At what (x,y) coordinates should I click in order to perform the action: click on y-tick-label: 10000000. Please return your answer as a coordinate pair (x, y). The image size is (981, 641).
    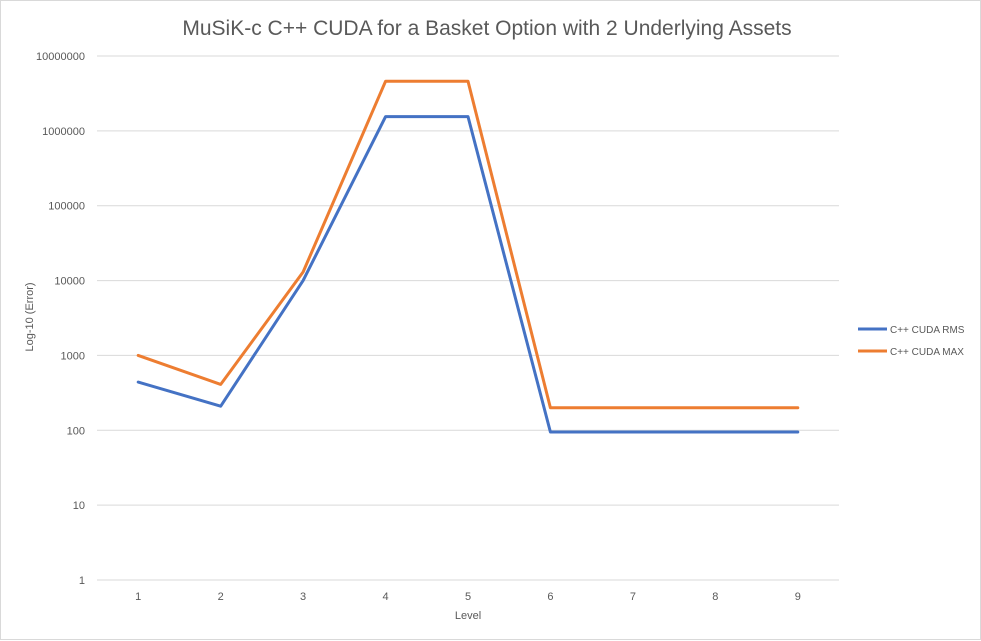
    Looking at the image, I should click on (60, 57).